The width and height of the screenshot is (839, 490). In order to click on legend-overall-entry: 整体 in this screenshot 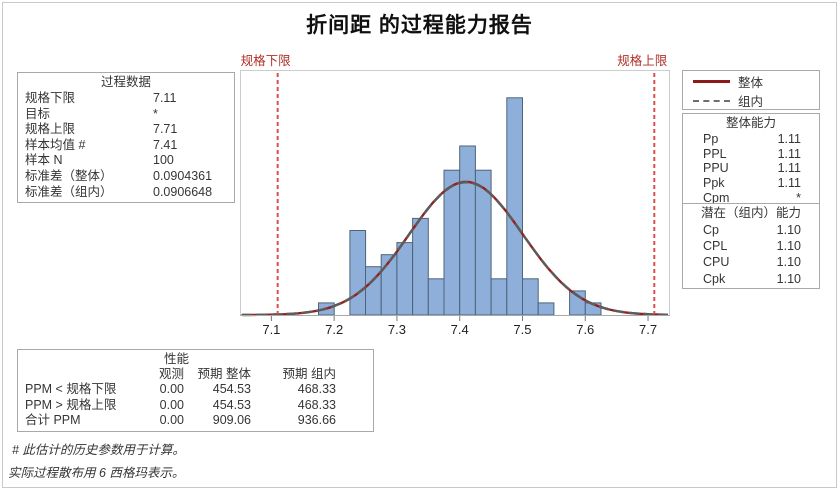, I will do `click(751, 81)`.